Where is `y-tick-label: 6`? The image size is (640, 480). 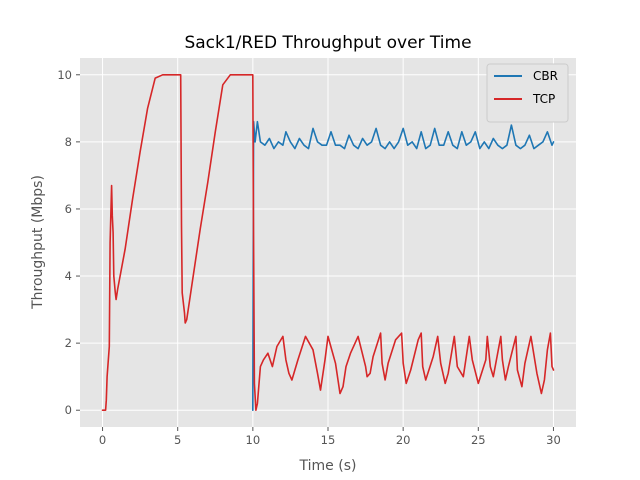 y-tick-label: 6 is located at coordinates (68, 209).